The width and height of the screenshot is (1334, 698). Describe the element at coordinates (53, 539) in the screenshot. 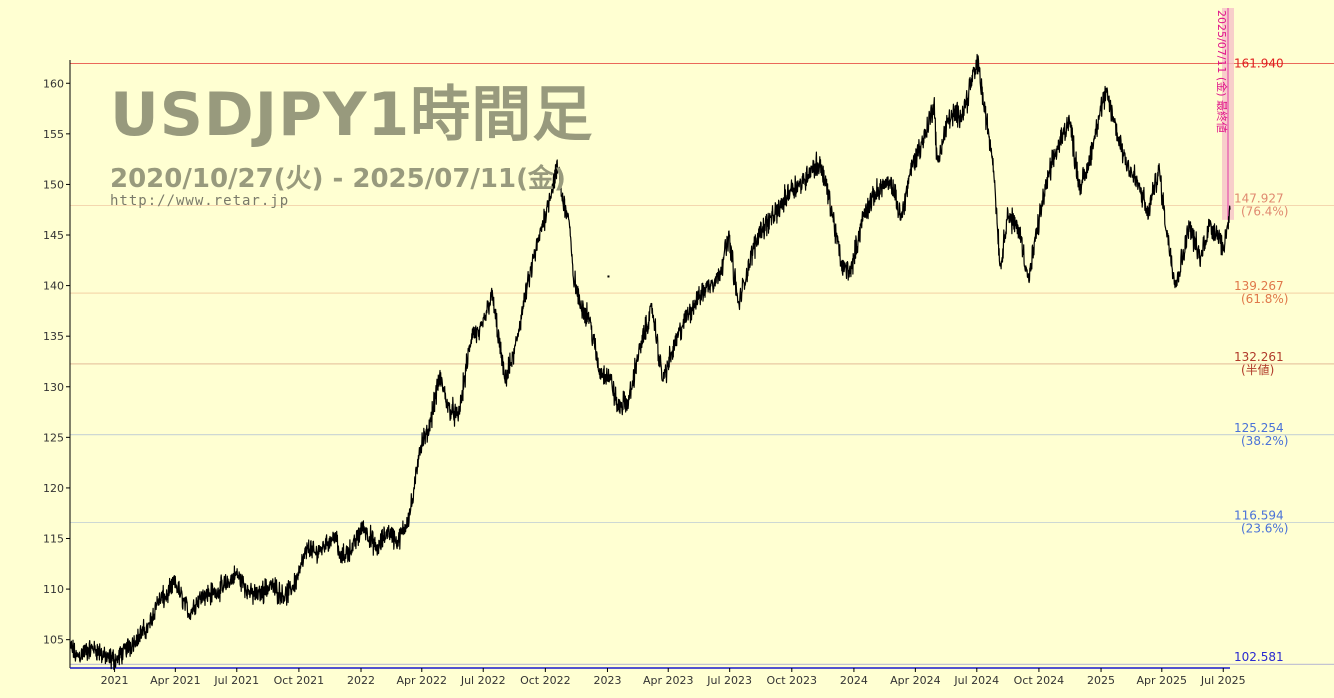

I see `y-tick-label: 115` at that location.